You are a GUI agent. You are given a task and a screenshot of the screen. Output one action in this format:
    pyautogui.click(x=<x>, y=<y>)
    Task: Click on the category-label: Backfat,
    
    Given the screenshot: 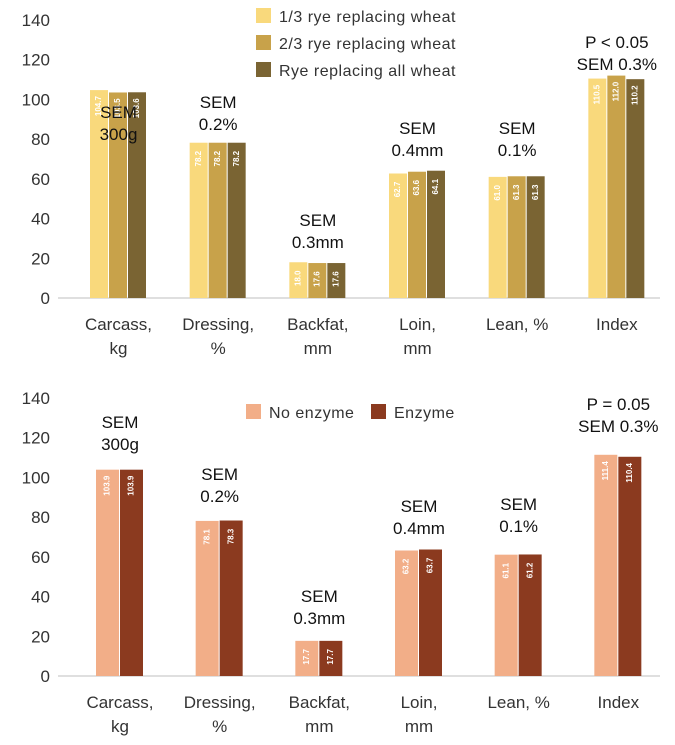 What is the action you would take?
    pyautogui.click(x=319, y=702)
    